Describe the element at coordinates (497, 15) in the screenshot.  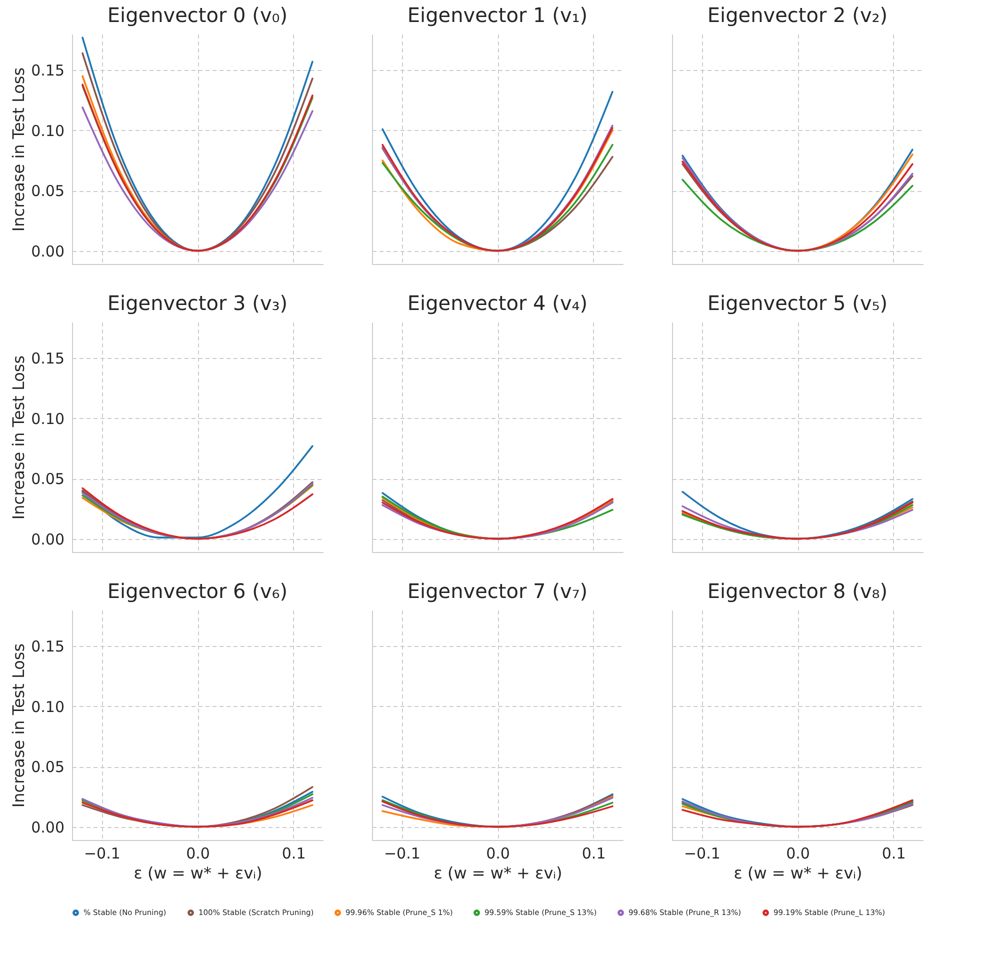
I see `chart-title: Eigenvector 1 (v₁)` at that location.